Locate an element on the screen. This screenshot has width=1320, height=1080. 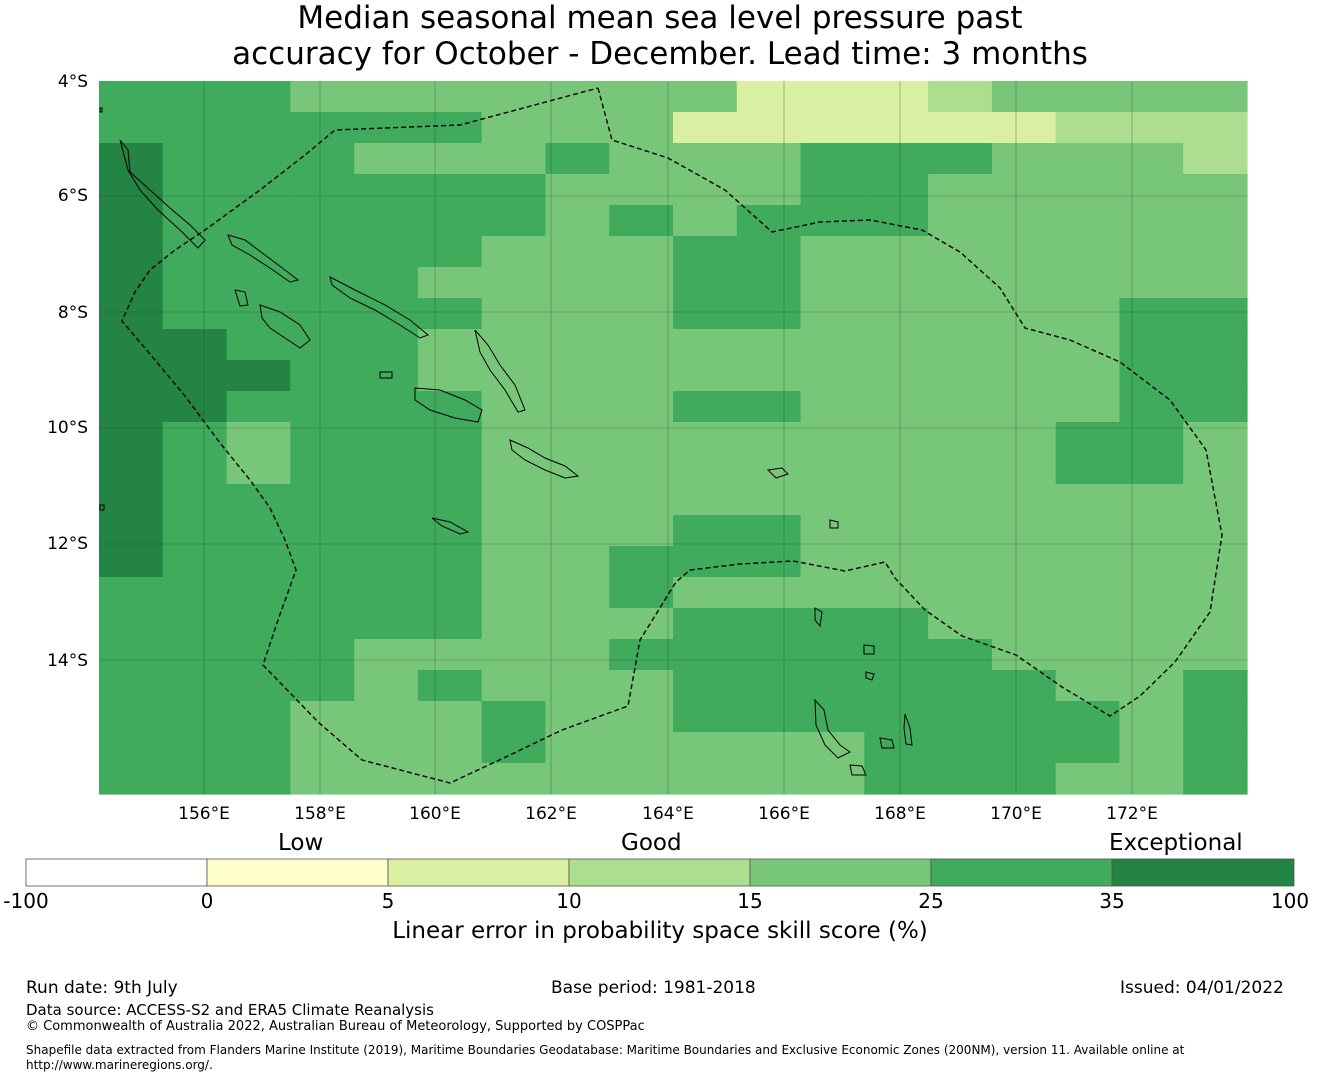
colorbar-tick: 25 is located at coordinates (931, 901).